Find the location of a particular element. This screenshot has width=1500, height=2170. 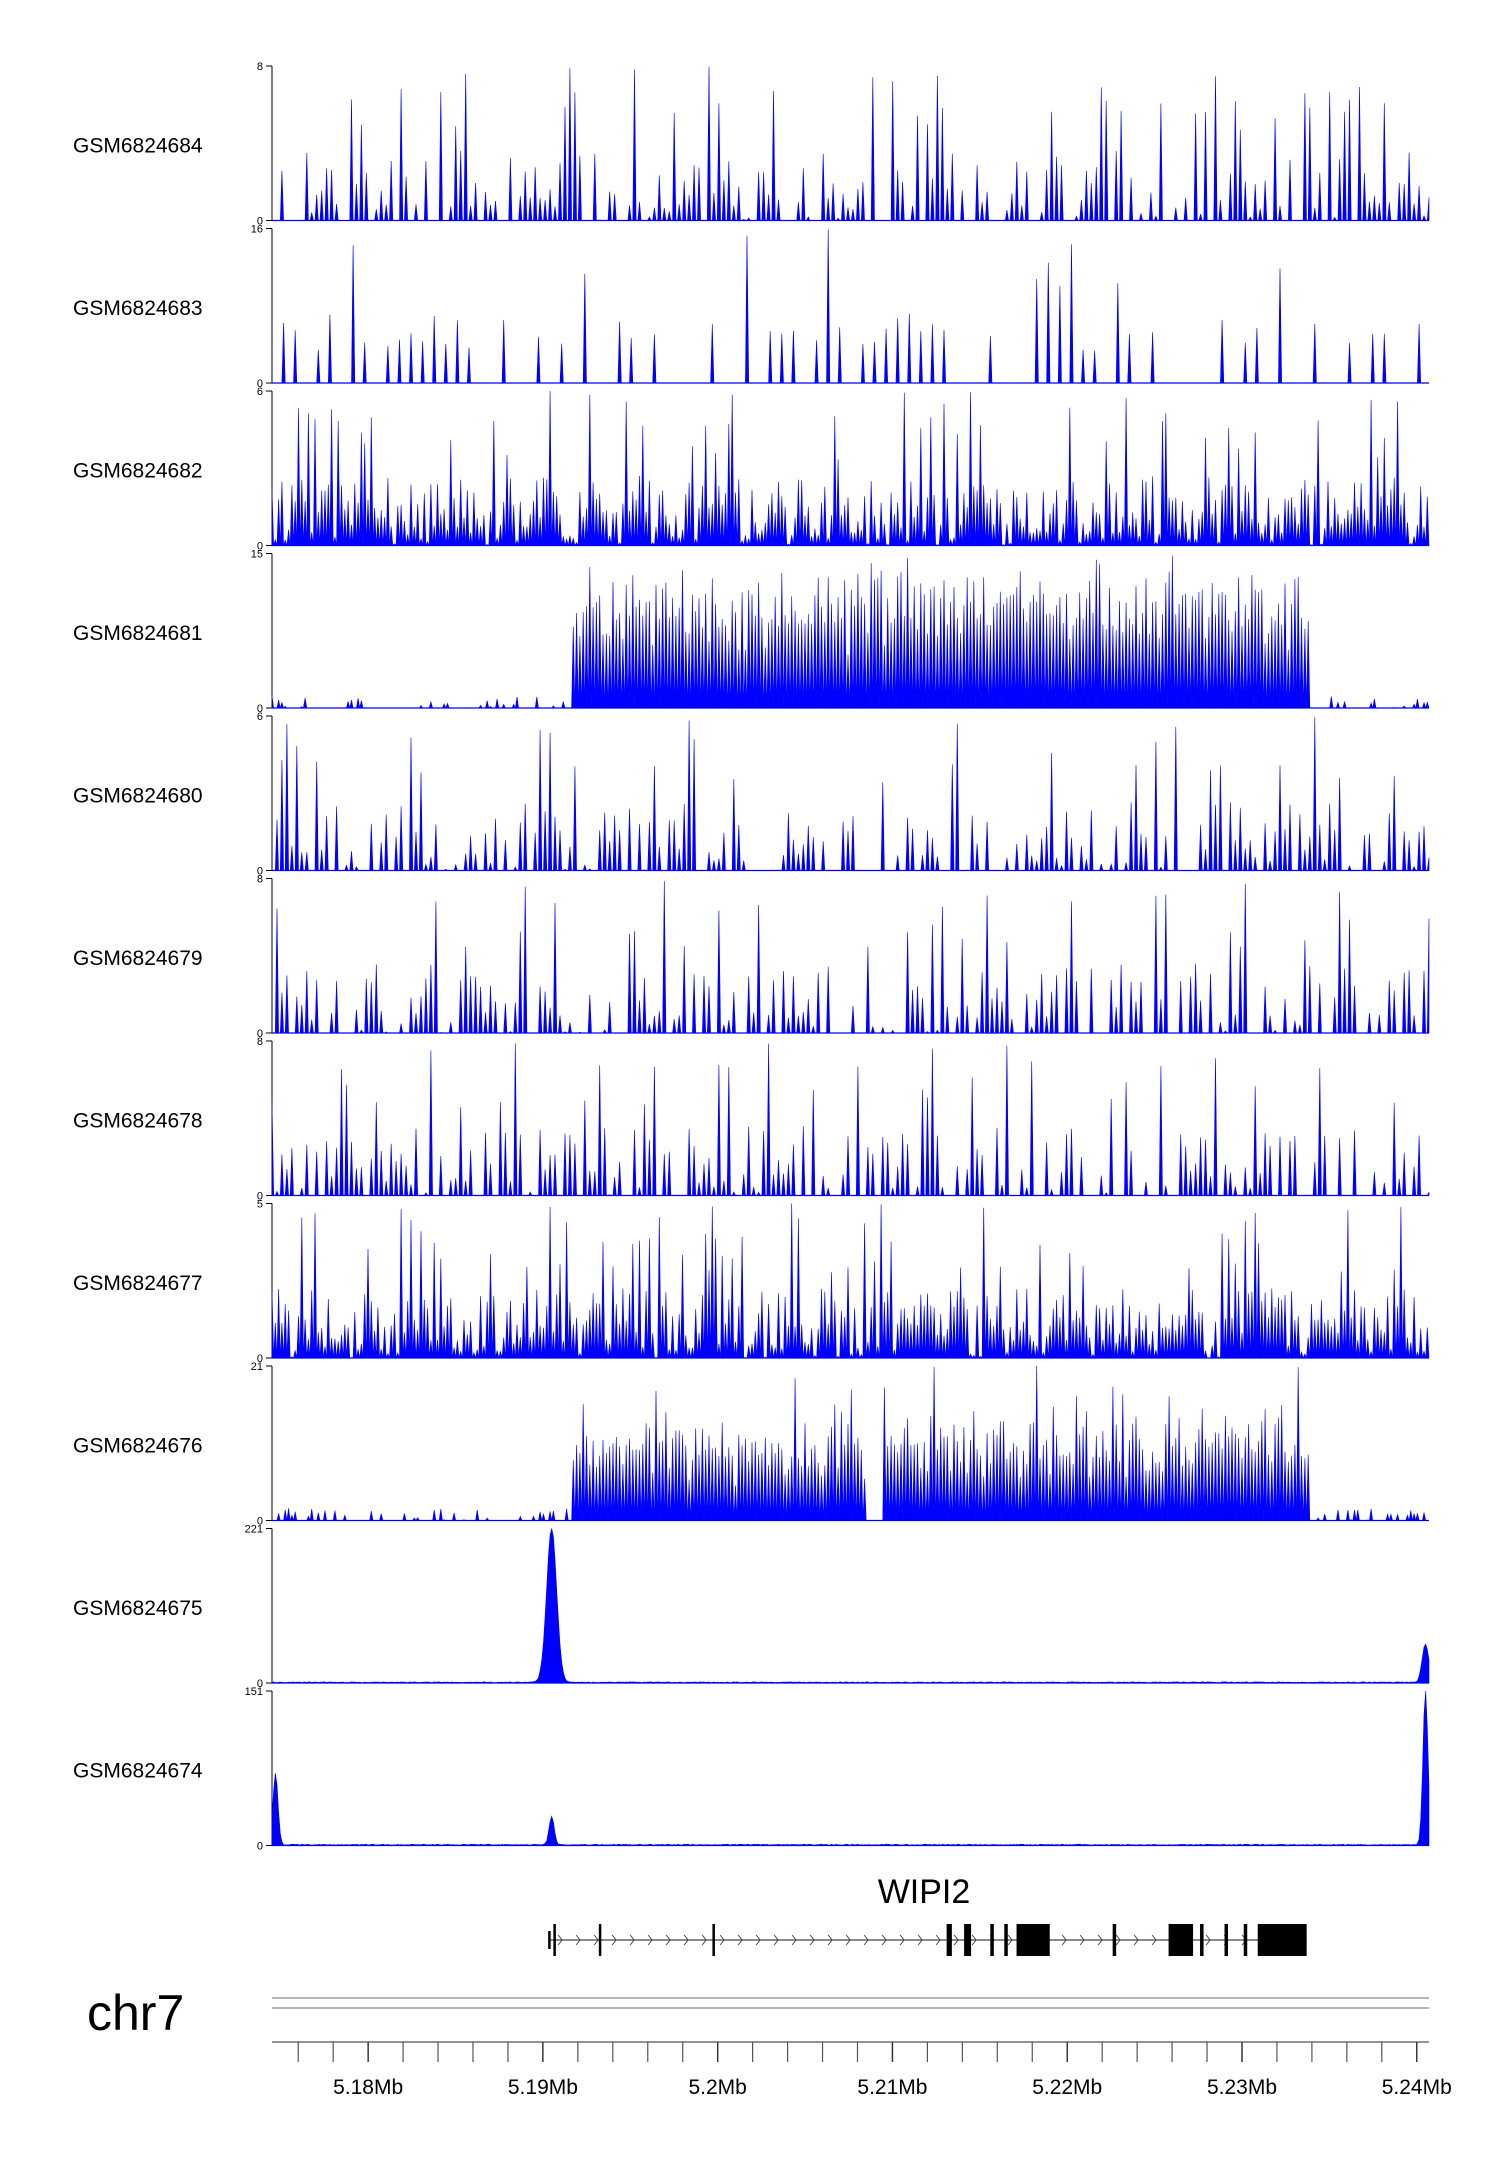

track-GSM6824681: GSM6824681 15 0 is located at coordinates (751, 632).